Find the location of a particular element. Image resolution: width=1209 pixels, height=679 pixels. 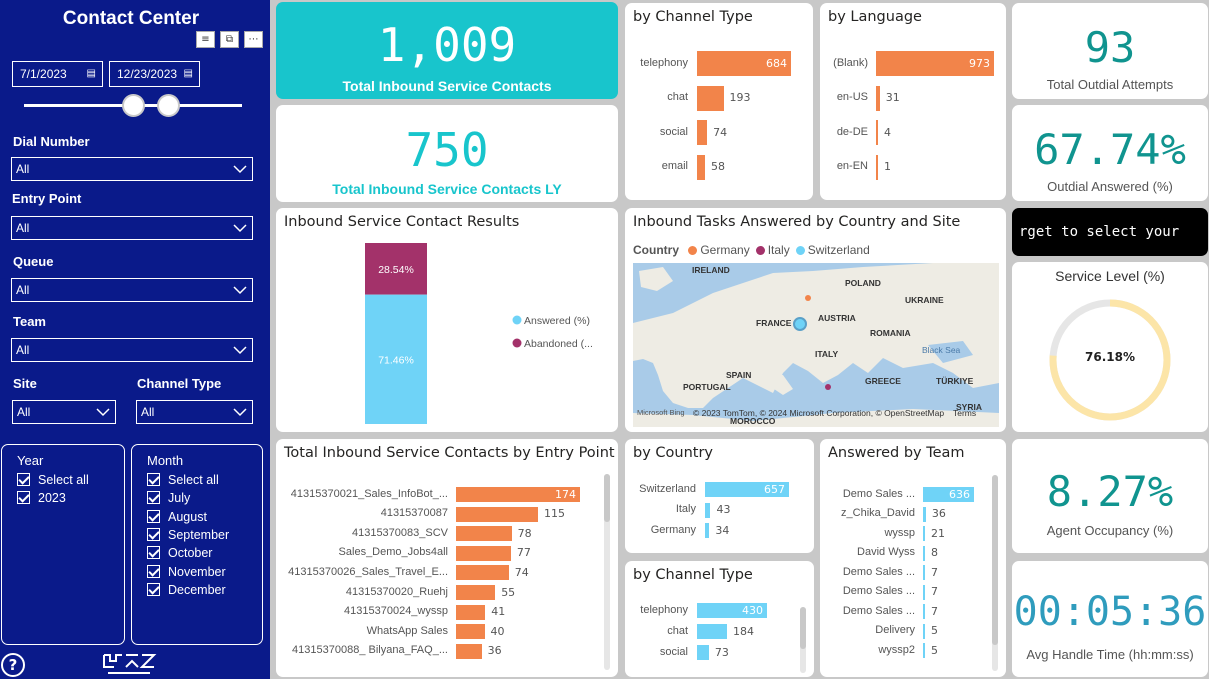

focus-icon: ⧉ is located at coordinates (229, 39).